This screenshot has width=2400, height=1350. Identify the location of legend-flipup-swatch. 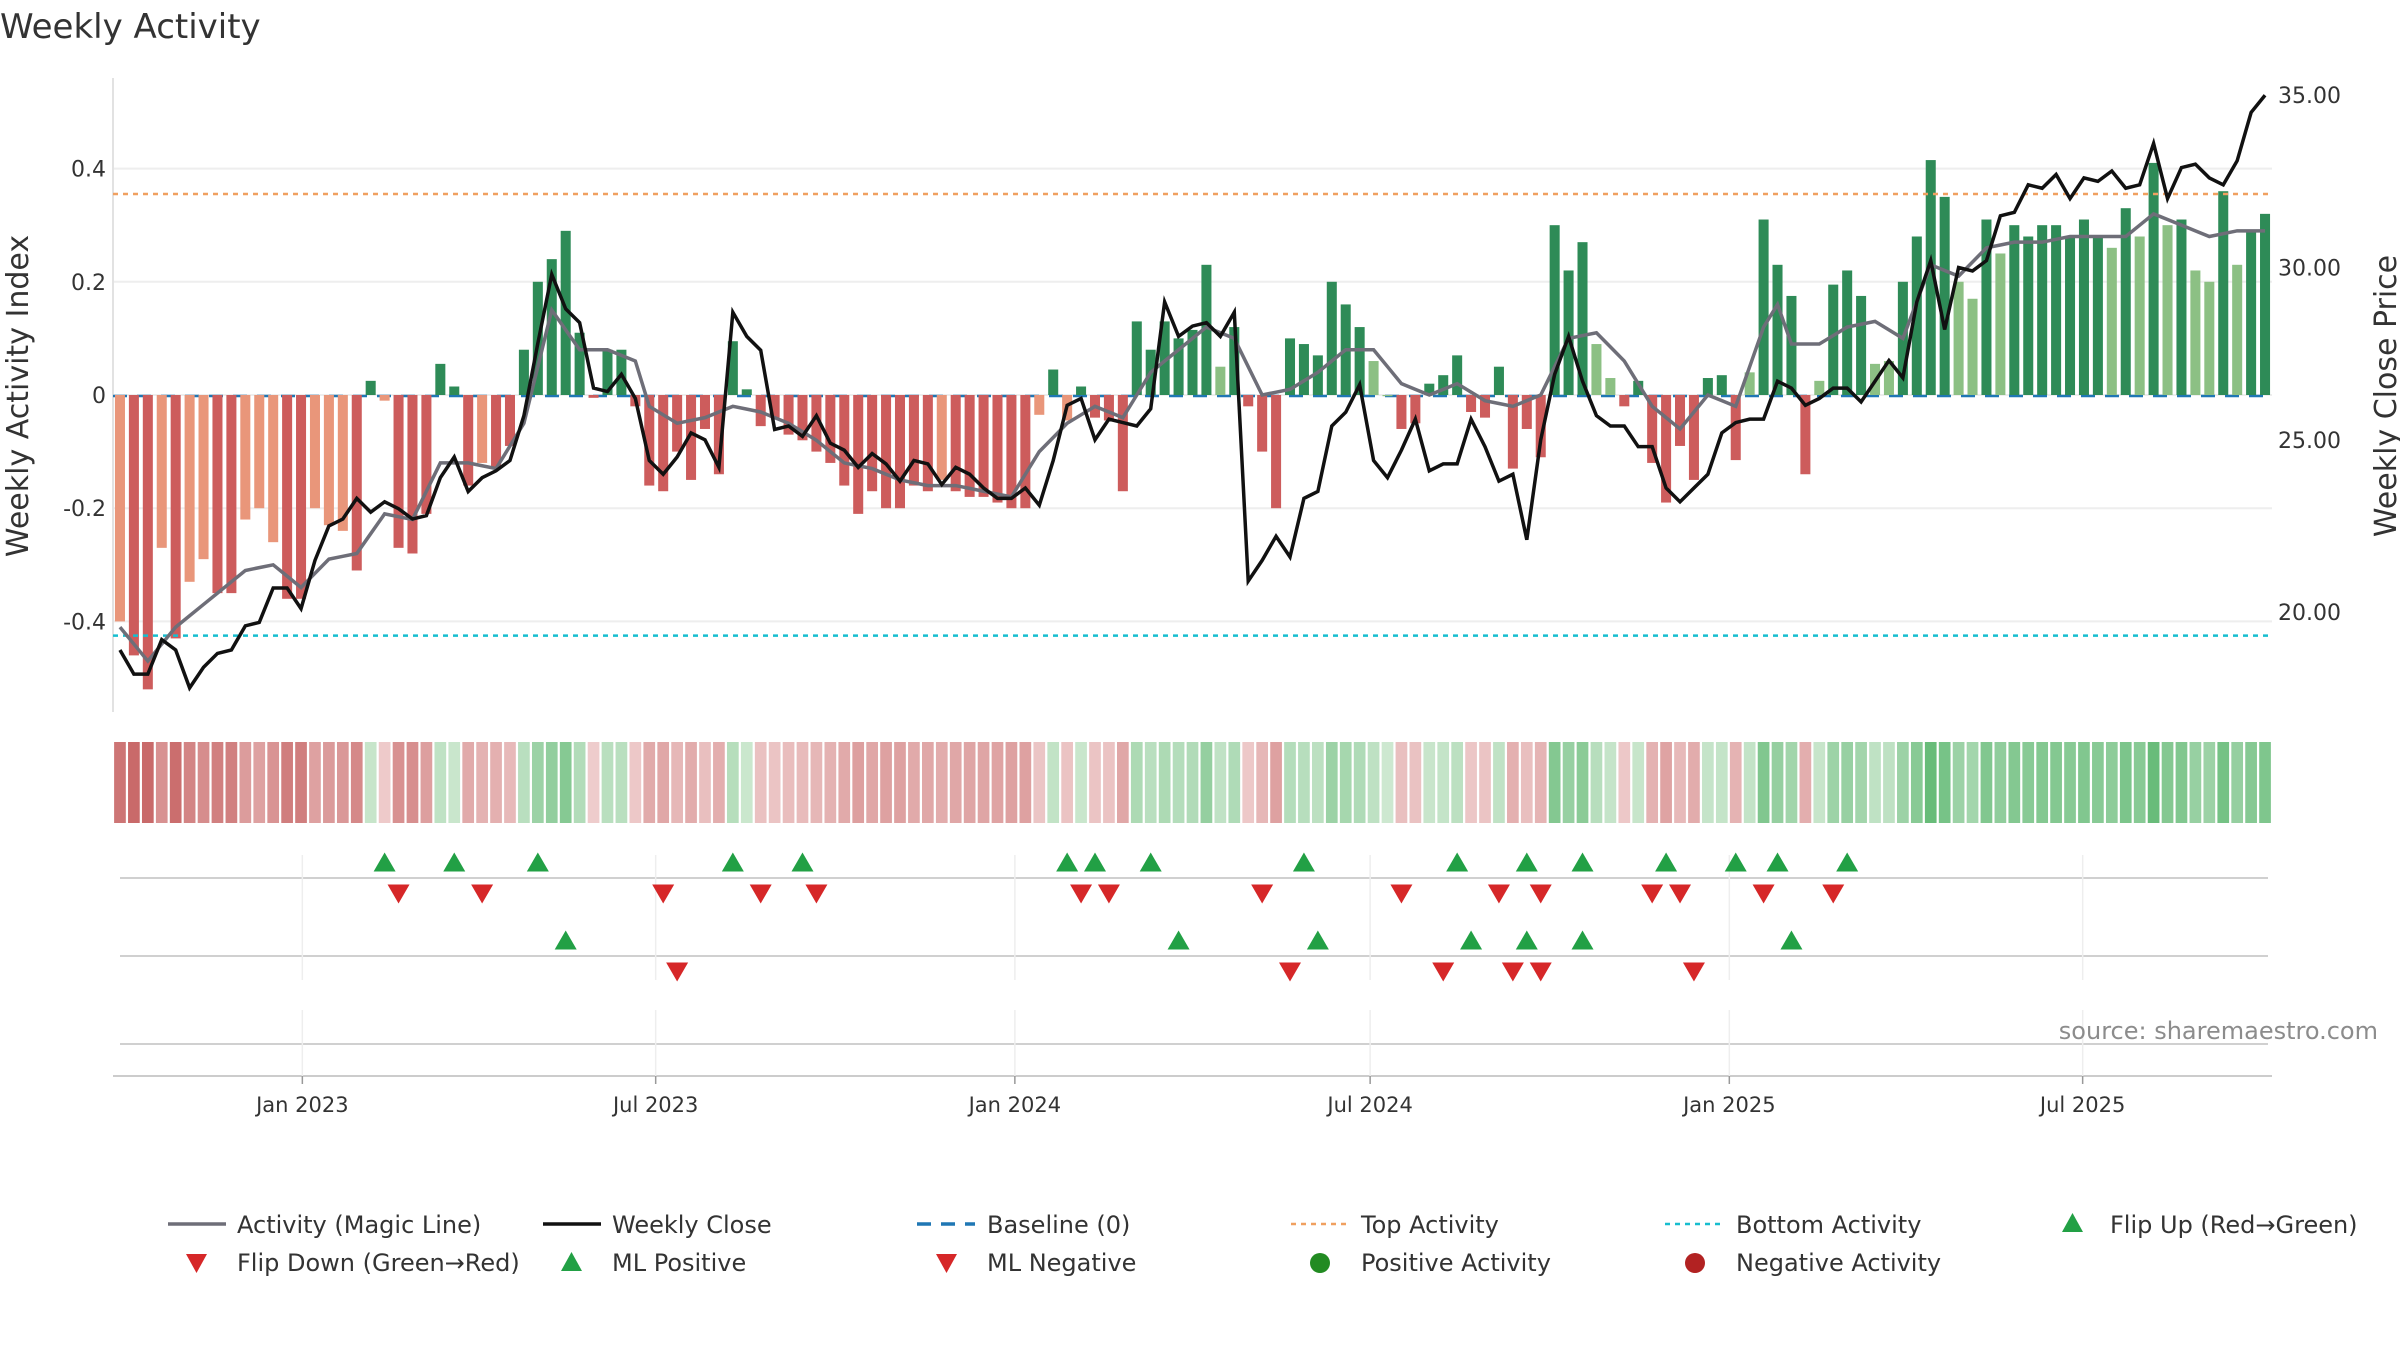
(2072, 1222).